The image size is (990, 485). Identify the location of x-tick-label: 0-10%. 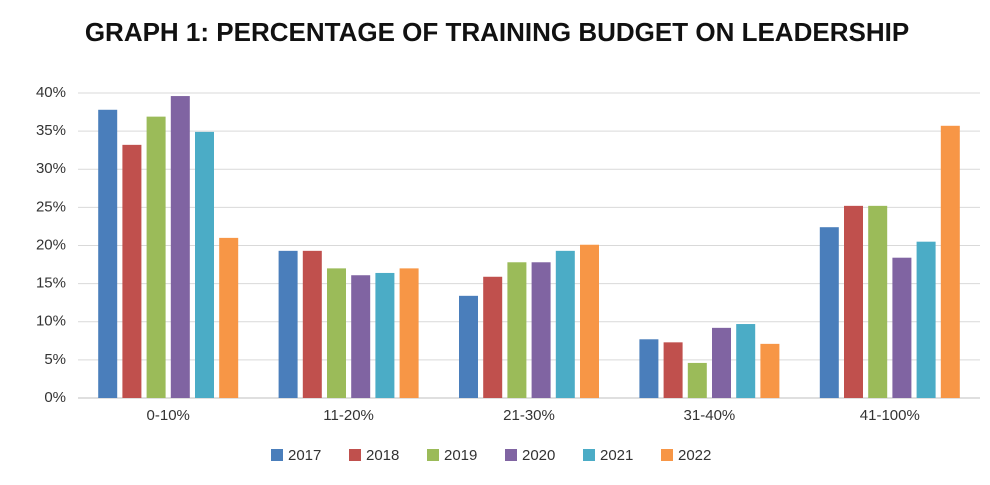
(168, 415).